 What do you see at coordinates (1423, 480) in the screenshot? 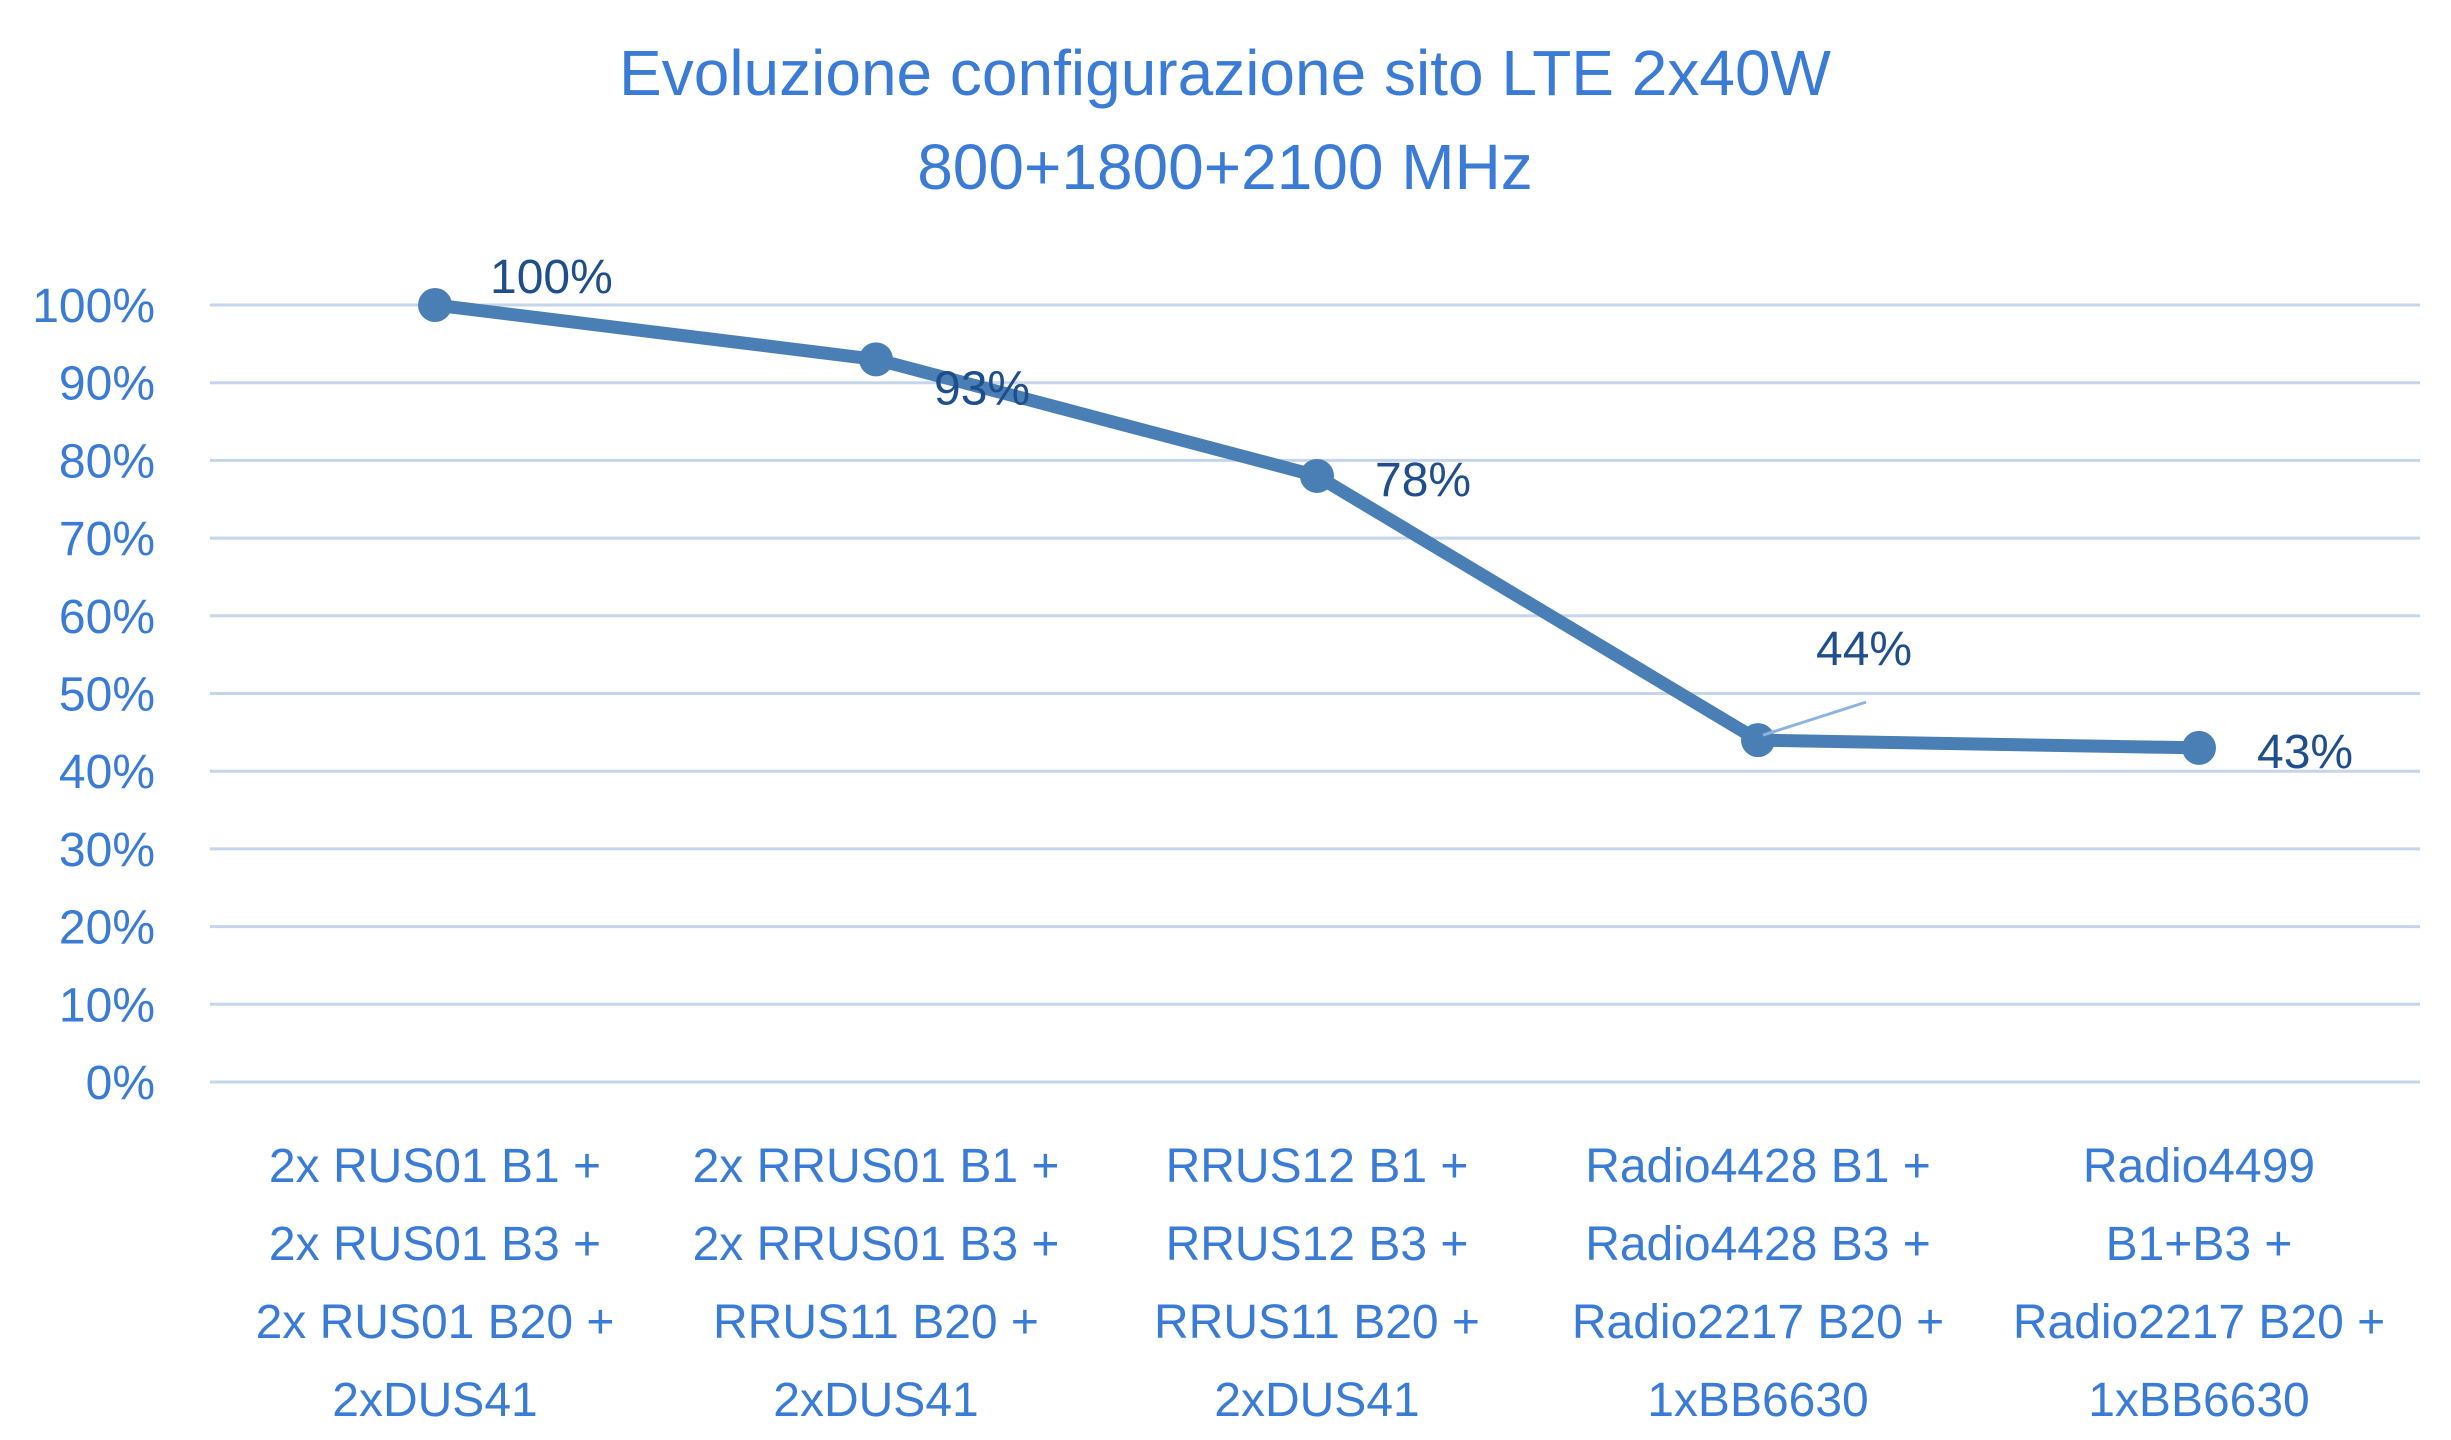
I see `data-label: 78%` at bounding box center [1423, 480].